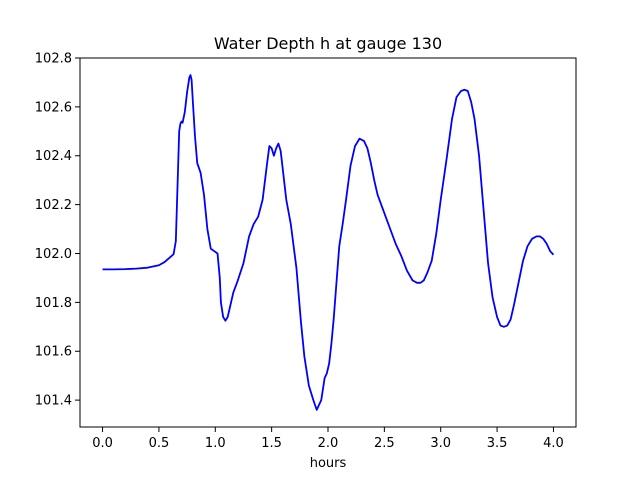  I want to click on y-tick-label: 102.2, so click(53, 205).